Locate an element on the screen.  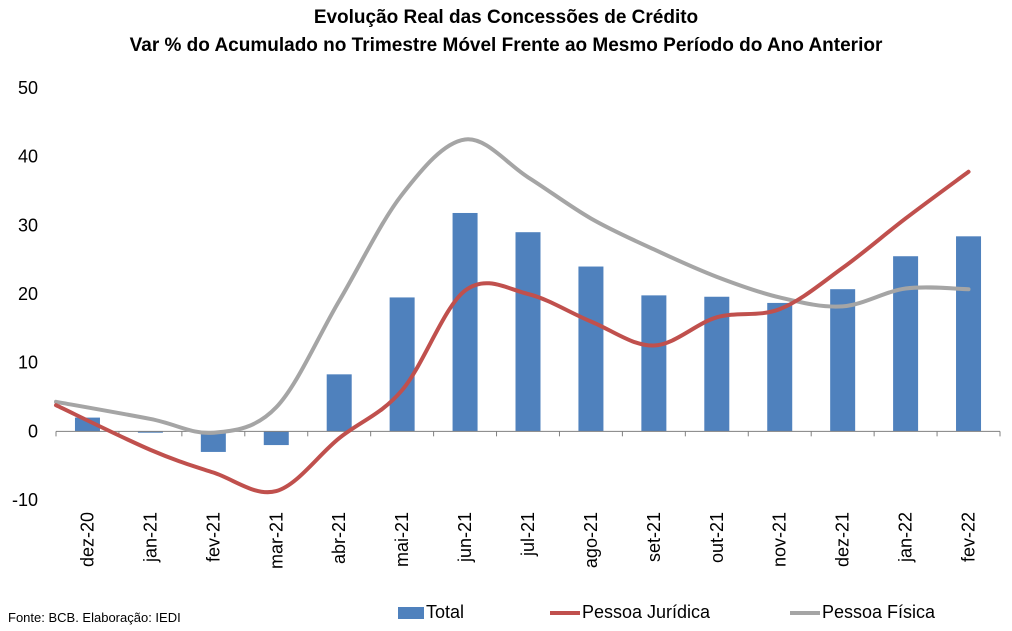
x-tick-label: jun-21 is located at coordinates (465, 537).